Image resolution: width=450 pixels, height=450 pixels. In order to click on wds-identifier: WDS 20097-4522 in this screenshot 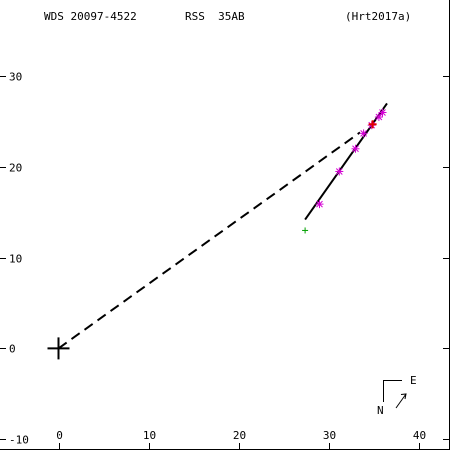, I will do `click(90, 16)`.